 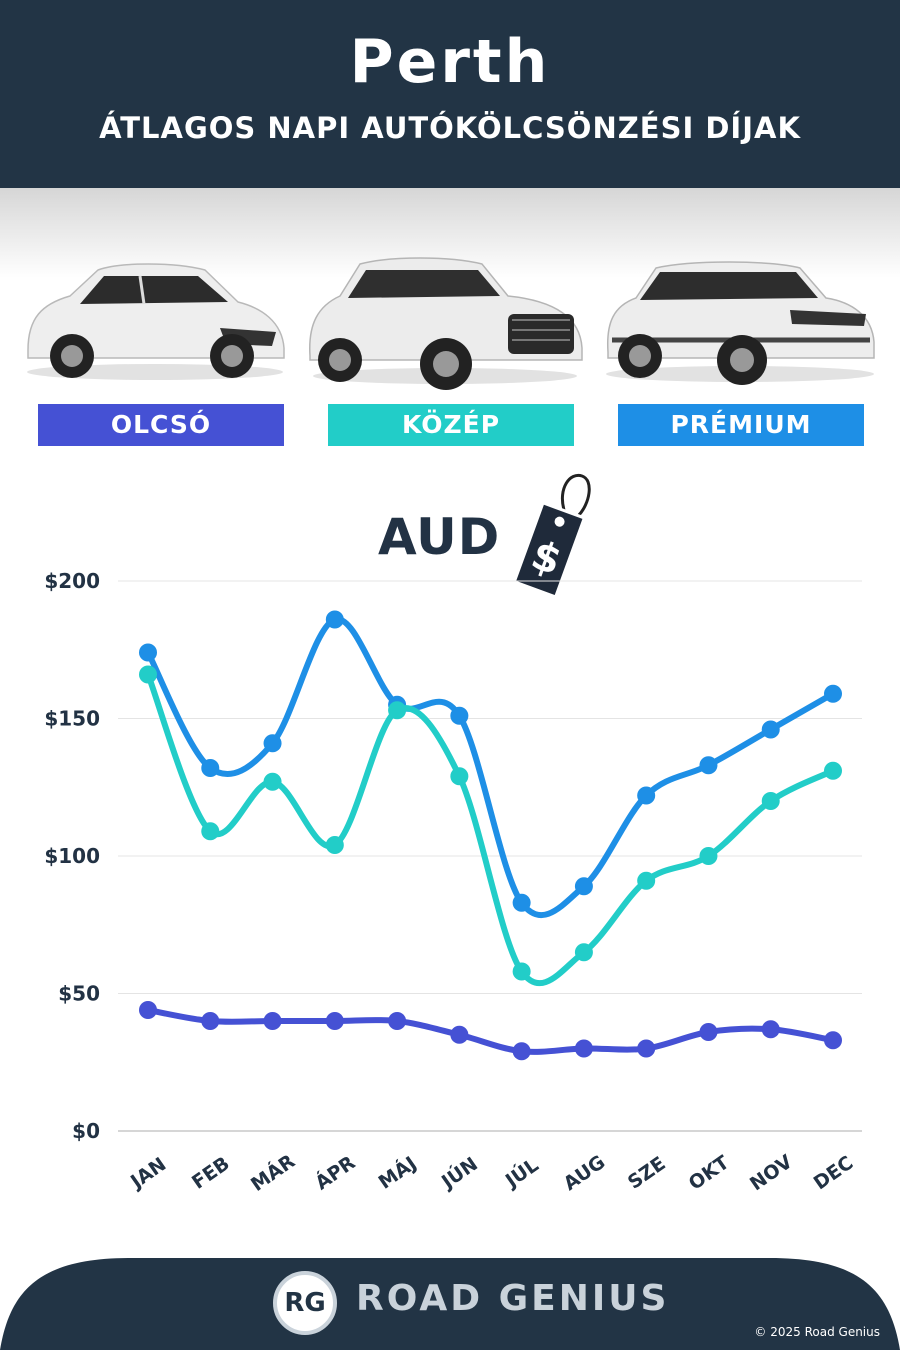 What do you see at coordinates (740, 323) in the screenshot?
I see `premium-suv-car-icon` at bounding box center [740, 323].